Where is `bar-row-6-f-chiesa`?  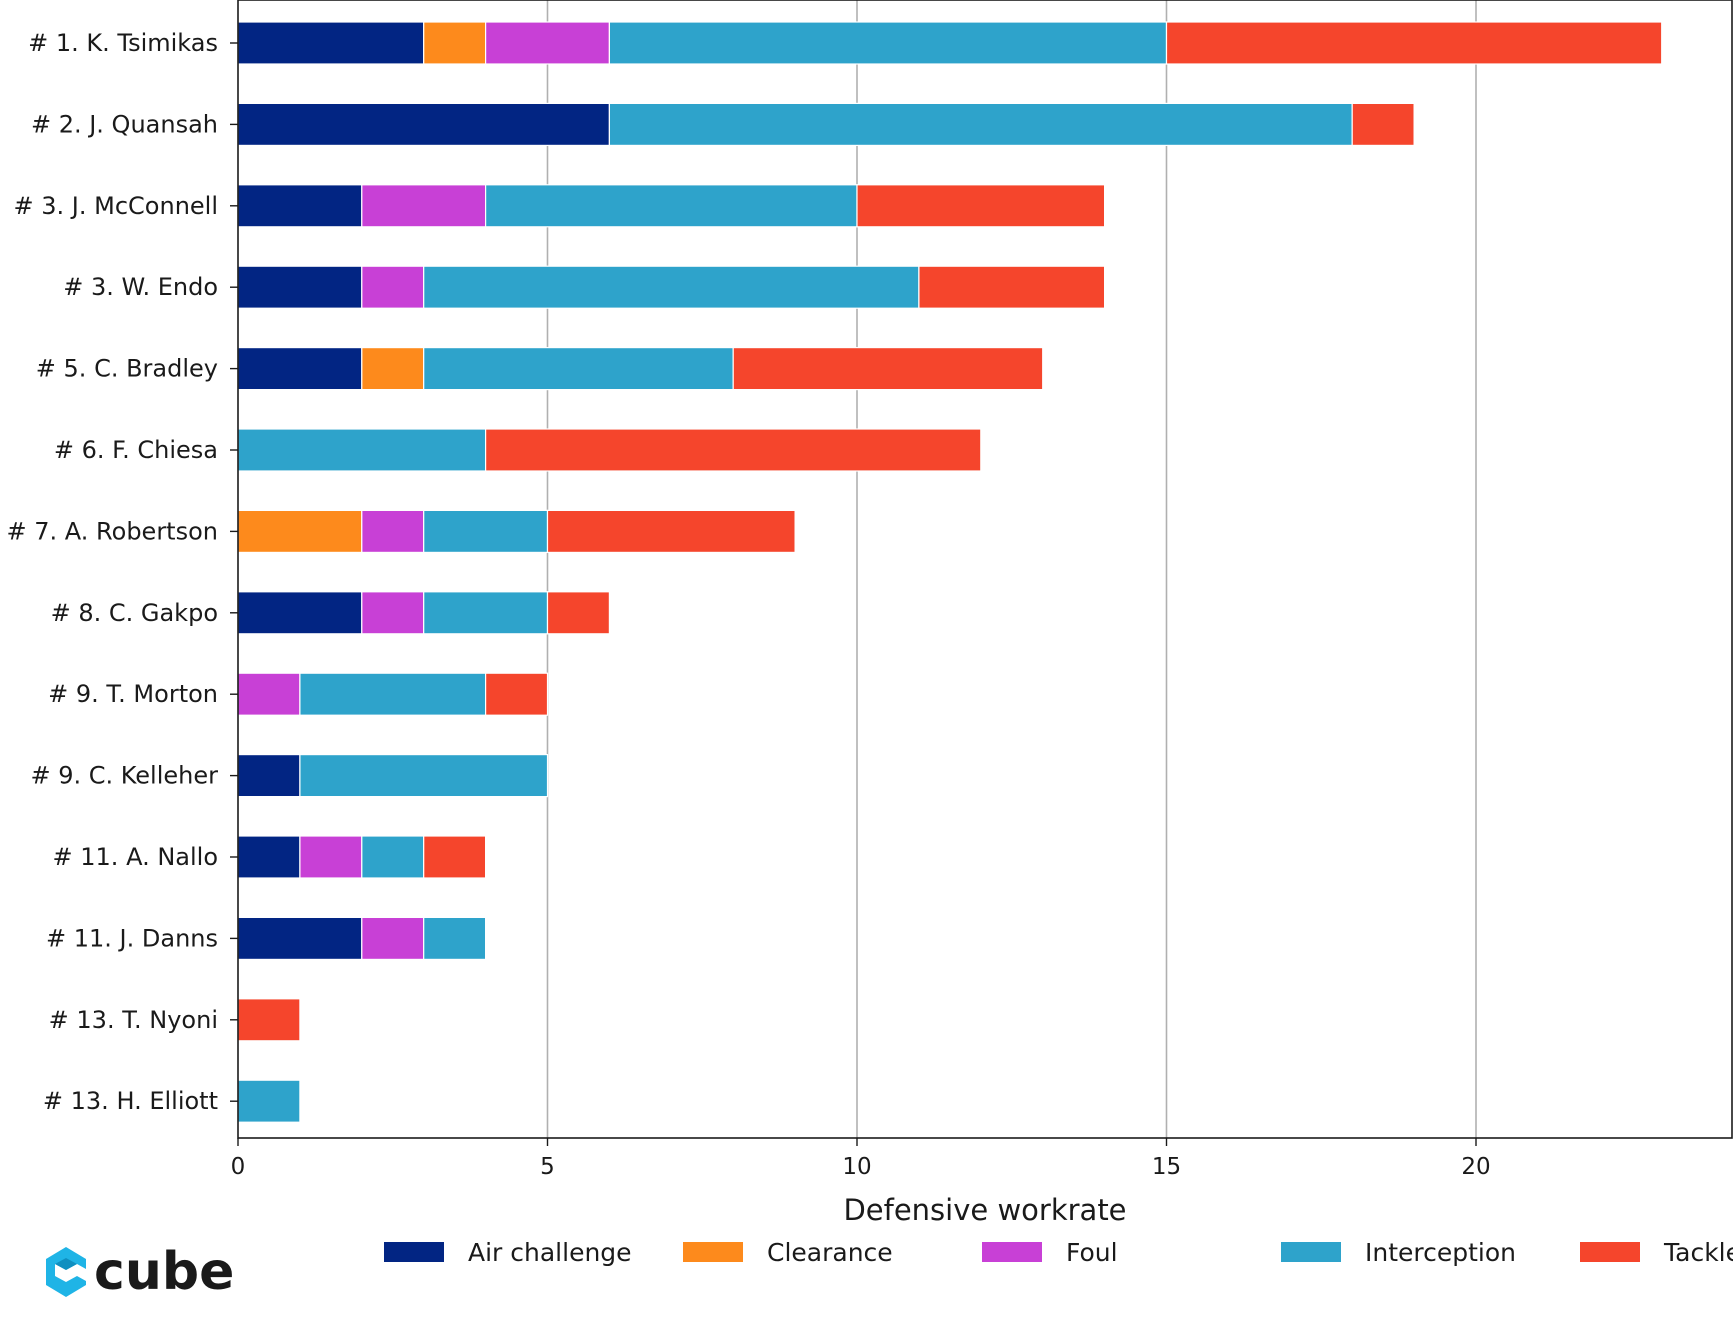 bar-row-6-f-chiesa is located at coordinates (609, 450).